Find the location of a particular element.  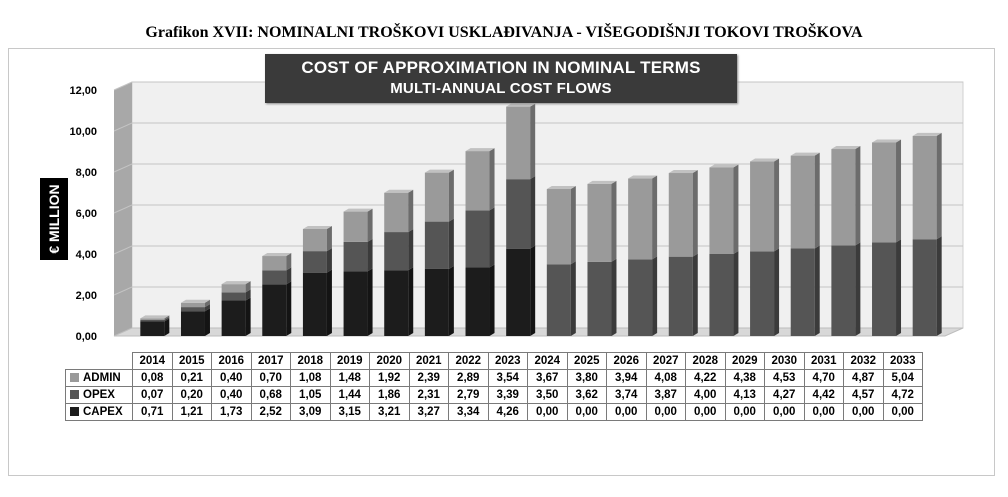

year-header: 2031 is located at coordinates (823, 361).